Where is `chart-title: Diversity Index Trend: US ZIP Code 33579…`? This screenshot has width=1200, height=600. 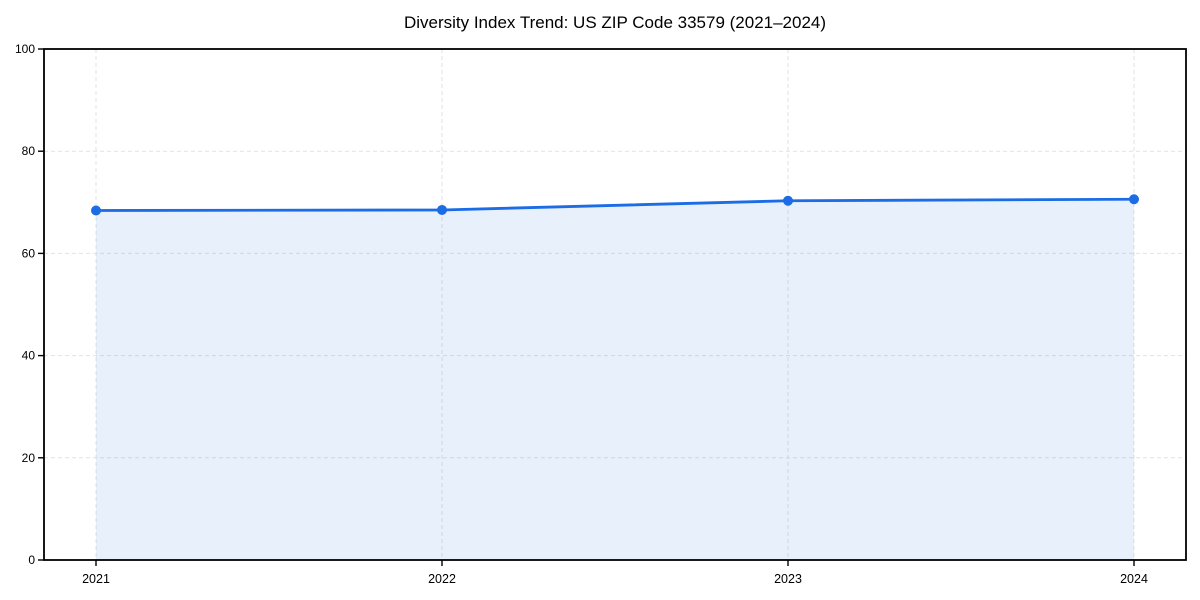 chart-title: Diversity Index Trend: US ZIP Code 33579… is located at coordinates (615, 22).